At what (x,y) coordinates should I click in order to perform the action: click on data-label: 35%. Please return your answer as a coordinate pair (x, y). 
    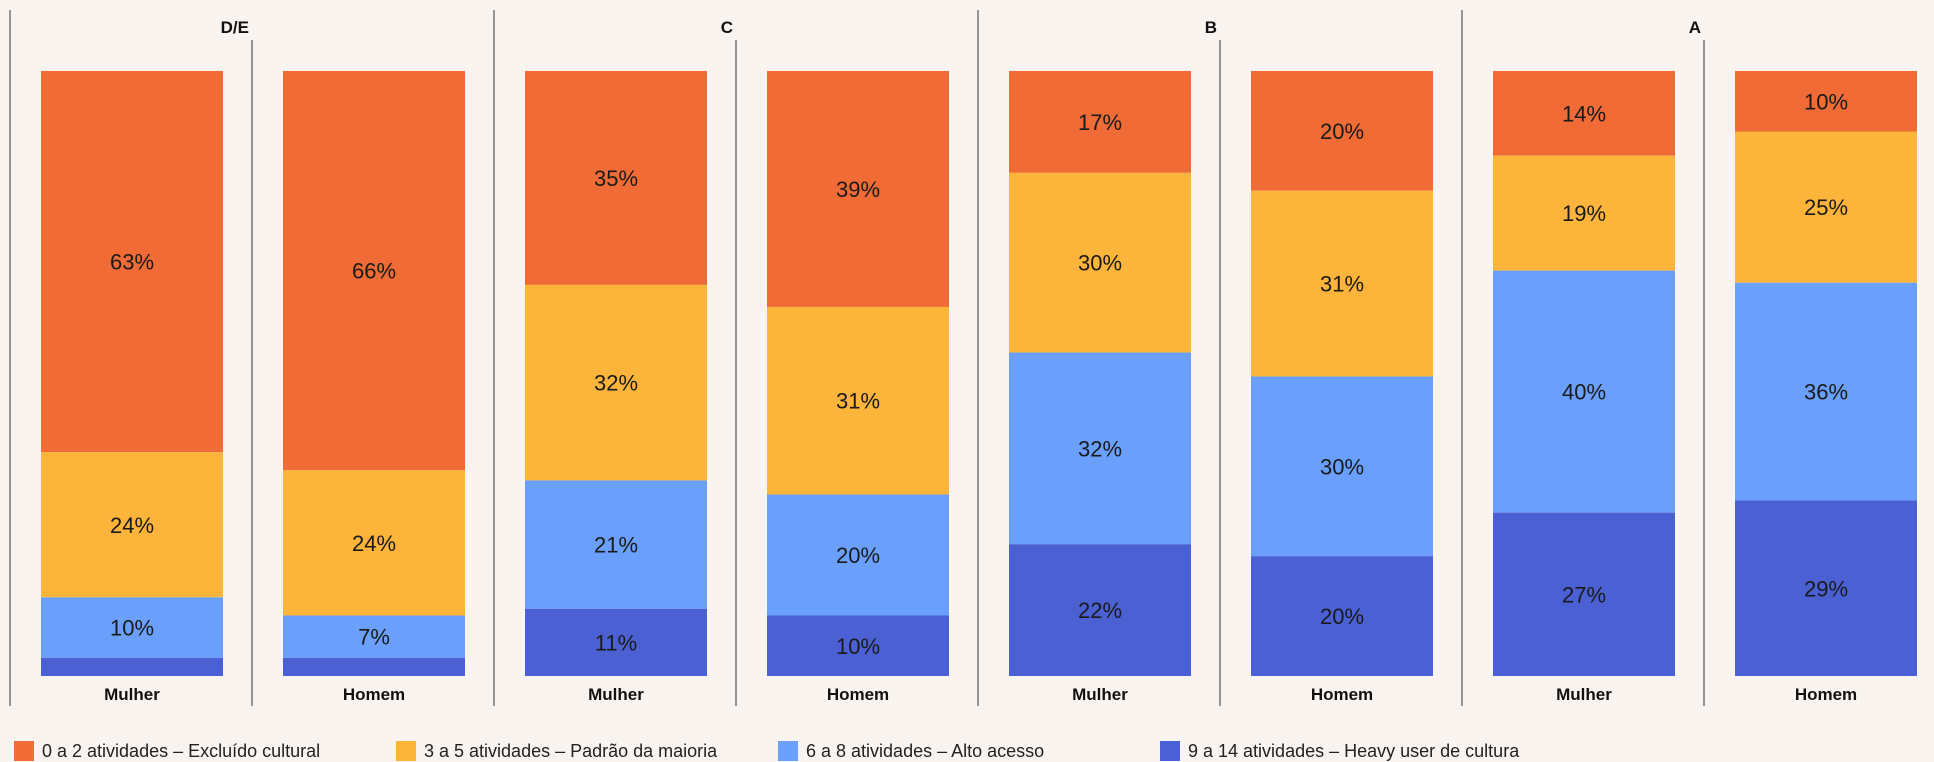
    Looking at the image, I should click on (616, 178).